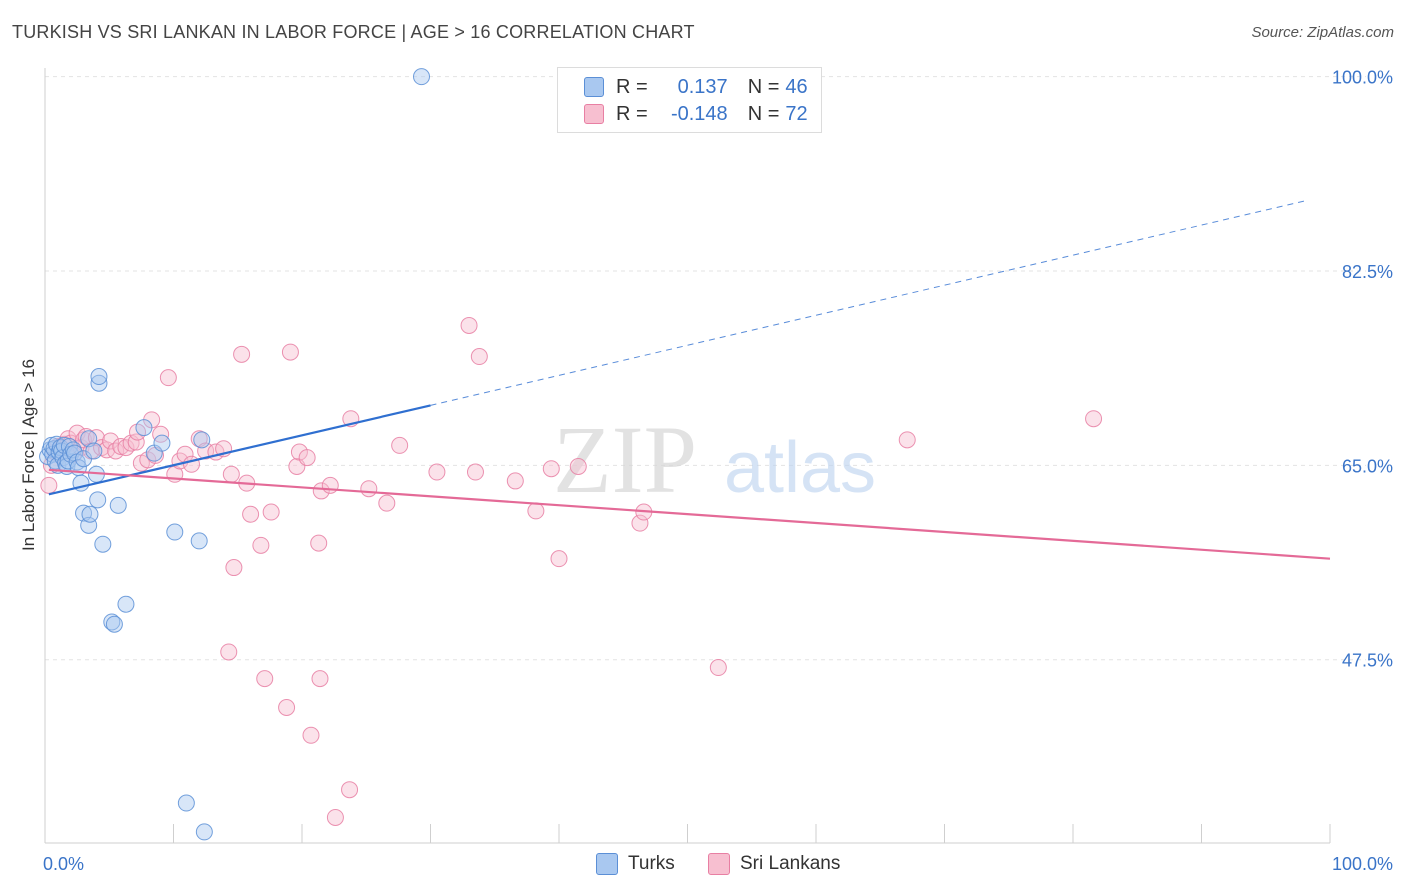 The height and width of the screenshot is (892, 1406). I want to click on x-tick-label-0: 0.0%, so click(63, 864).